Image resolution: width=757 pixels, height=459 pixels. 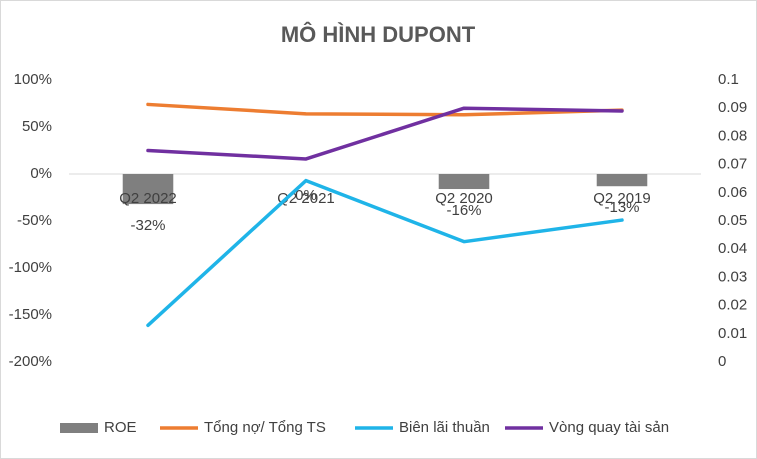 What do you see at coordinates (609, 427) in the screenshot?
I see `legend-label: Vòng quay tài sản` at bounding box center [609, 427].